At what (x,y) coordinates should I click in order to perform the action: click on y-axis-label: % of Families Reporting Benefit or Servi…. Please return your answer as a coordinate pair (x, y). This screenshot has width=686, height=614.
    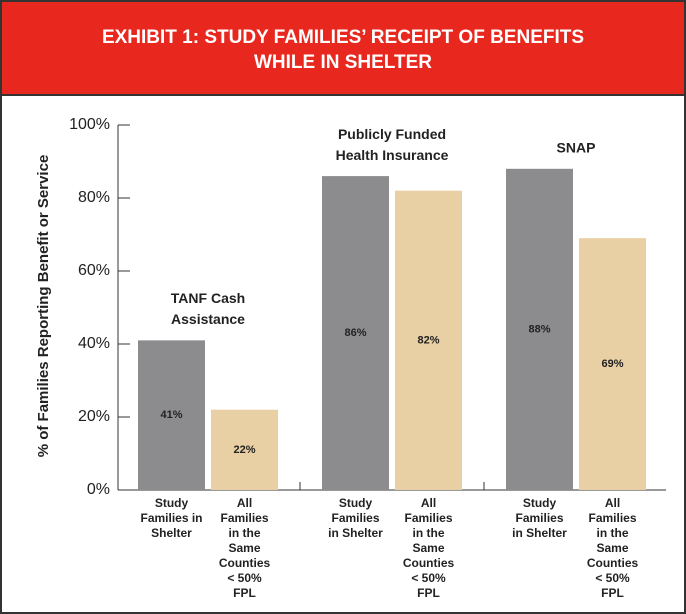
    Looking at the image, I should click on (43, 306).